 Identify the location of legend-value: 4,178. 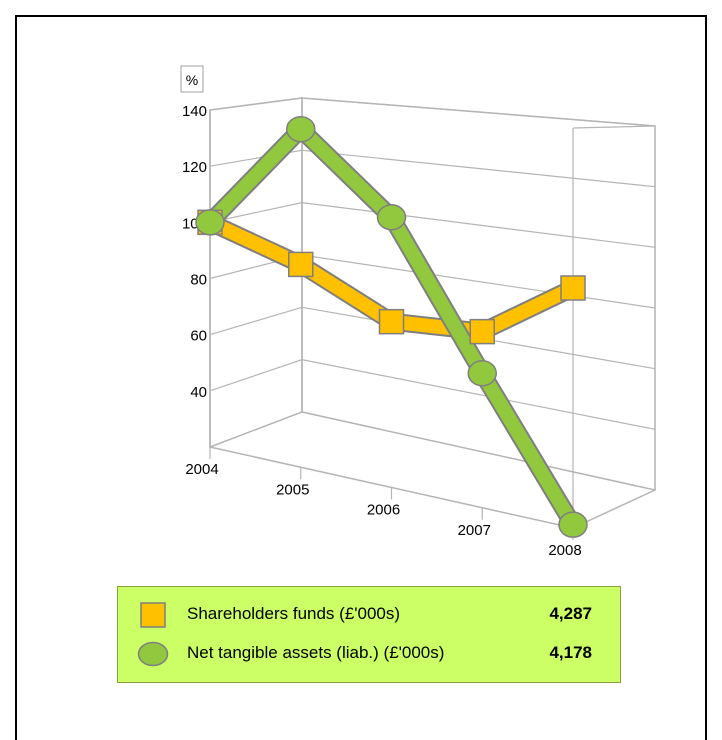
(570, 652).